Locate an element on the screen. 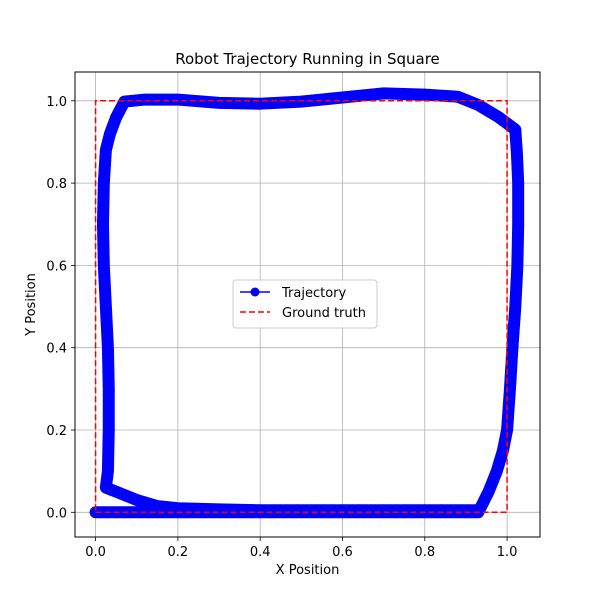 The image size is (600, 600). y-tick-label: 0.2 is located at coordinates (56, 431).